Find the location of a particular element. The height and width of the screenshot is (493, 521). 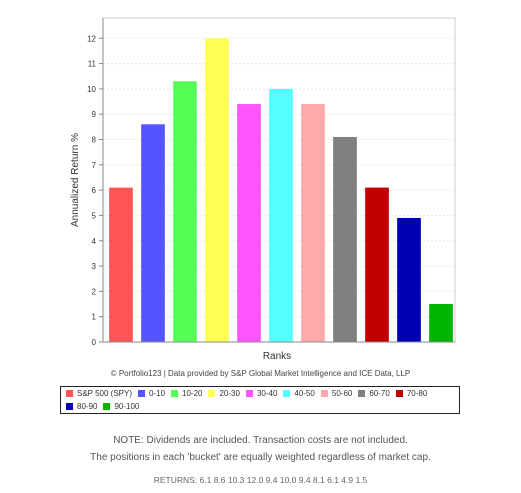

legend-label: 20-30 is located at coordinates (229, 393).